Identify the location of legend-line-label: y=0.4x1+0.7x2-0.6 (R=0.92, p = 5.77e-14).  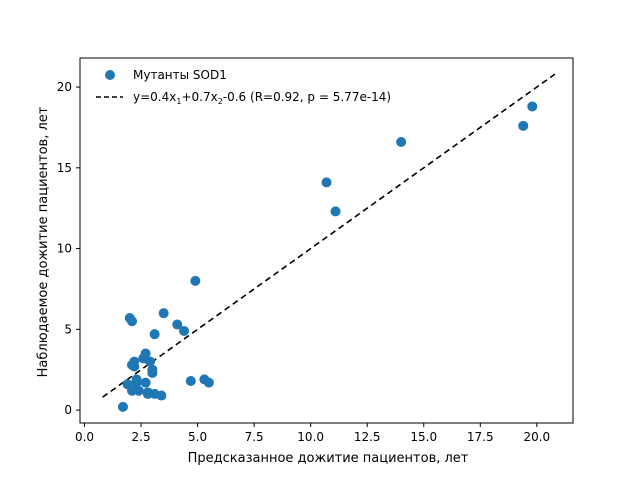
(262, 98).